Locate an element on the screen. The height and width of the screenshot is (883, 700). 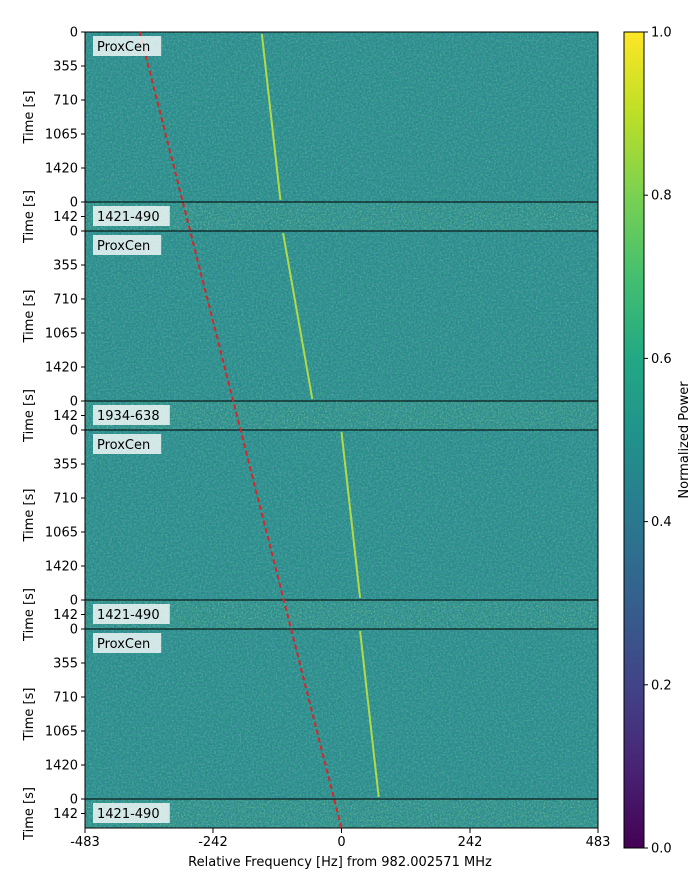
colorbar: 0.0 0.2 0.4 0.6 0.8 1.0 Normalized Power is located at coordinates (657, 441).